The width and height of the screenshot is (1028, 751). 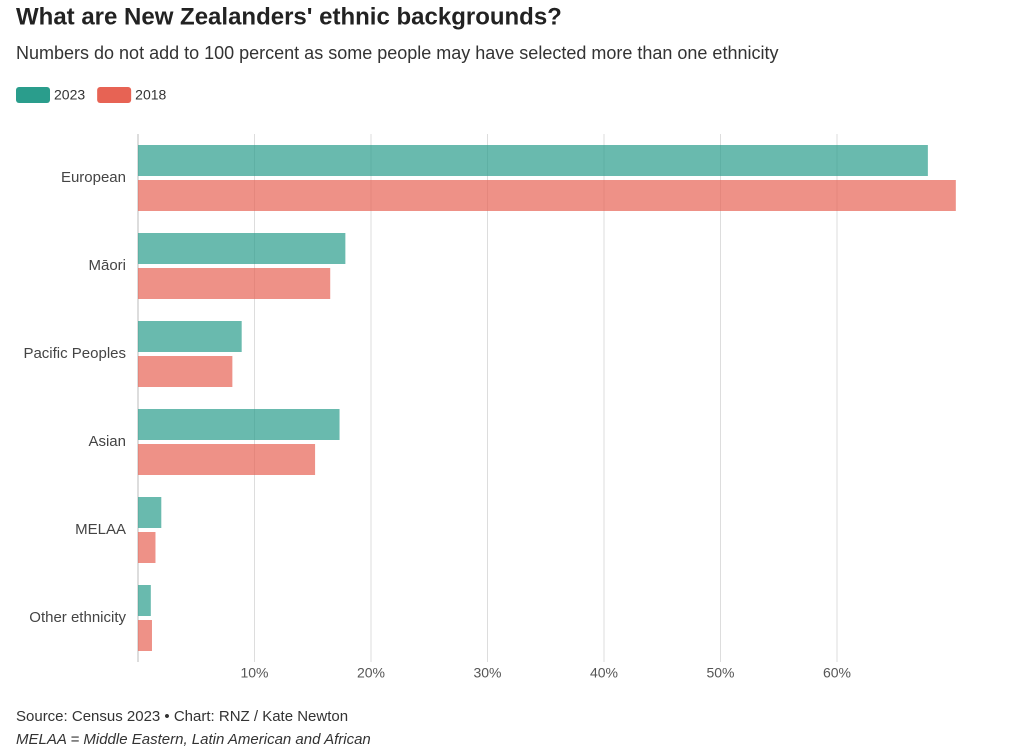 What do you see at coordinates (107, 265) in the screenshot?
I see `y-tick-label: Māori` at bounding box center [107, 265].